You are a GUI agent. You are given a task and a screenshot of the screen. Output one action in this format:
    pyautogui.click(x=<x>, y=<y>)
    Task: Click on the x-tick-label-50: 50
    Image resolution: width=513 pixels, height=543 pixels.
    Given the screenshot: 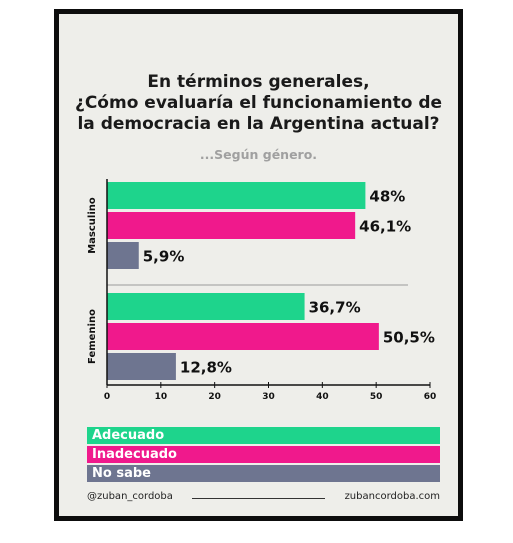 What is the action you would take?
    pyautogui.click(x=376, y=397)
    